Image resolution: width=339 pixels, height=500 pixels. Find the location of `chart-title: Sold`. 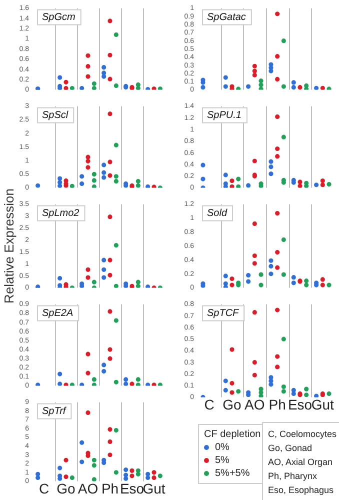

chart-title: Sold is located at coordinates (217, 213).